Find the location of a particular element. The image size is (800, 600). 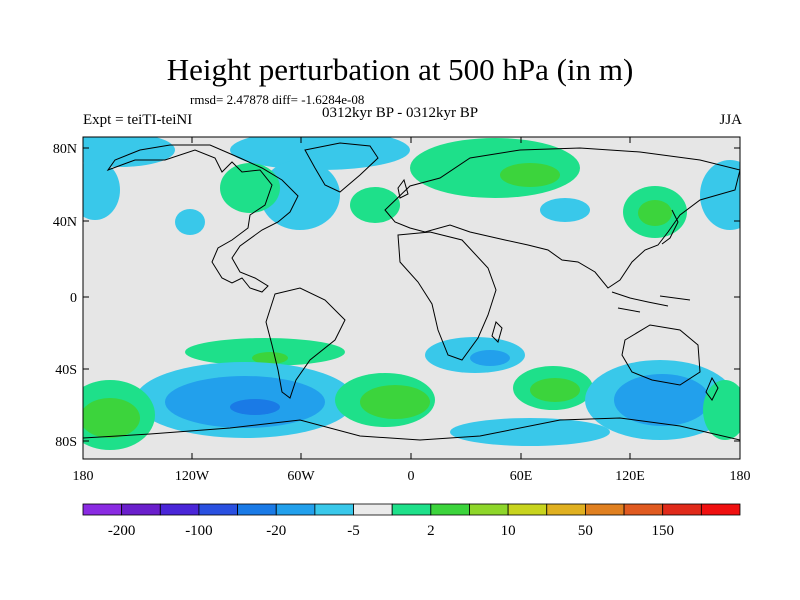

contour-pacific-small-low is located at coordinates (190, 222).